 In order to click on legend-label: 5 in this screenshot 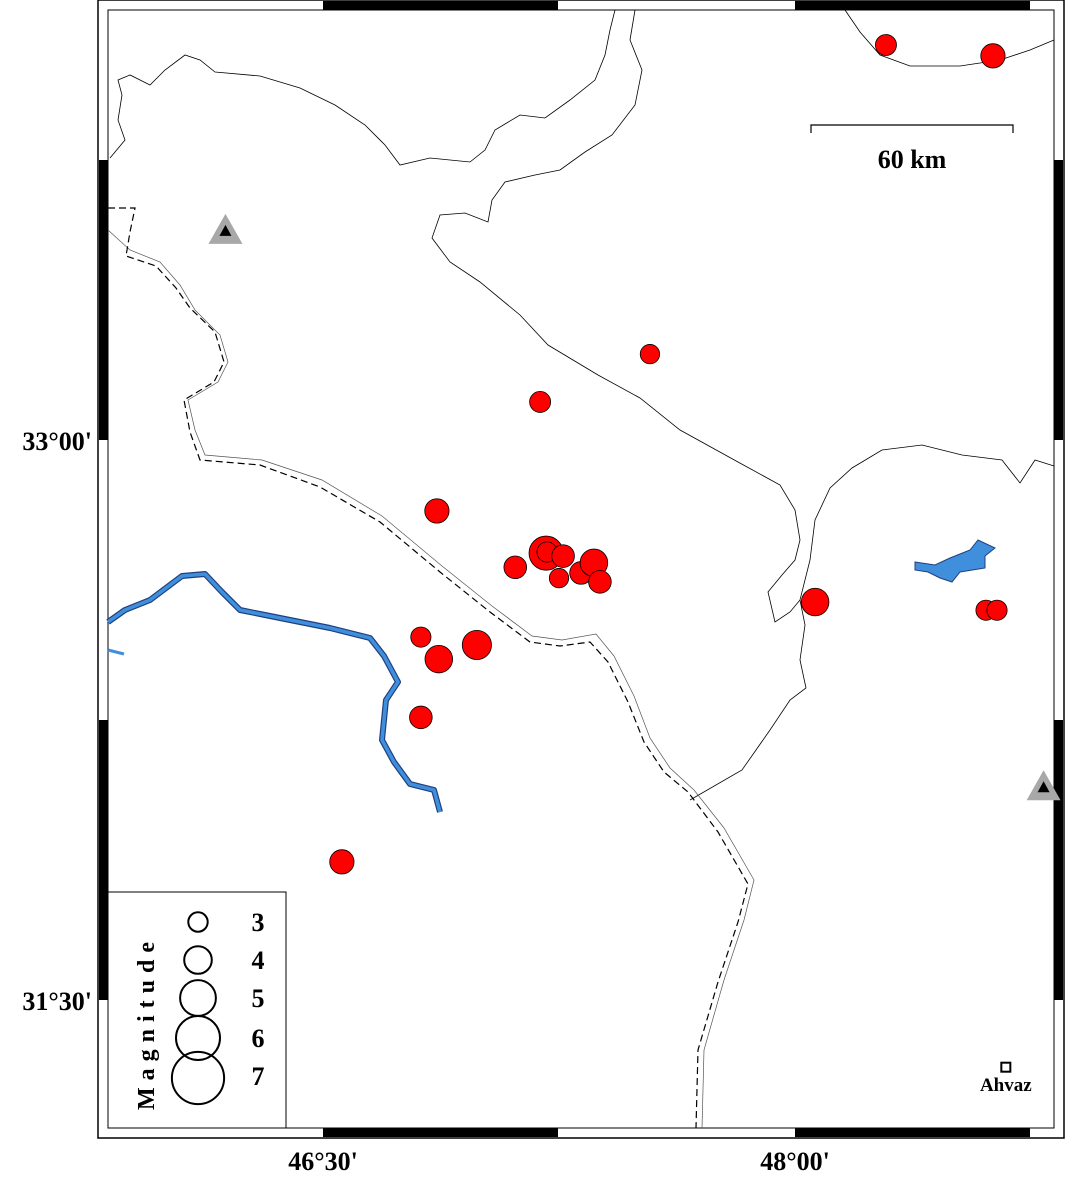, I will do `click(258, 998)`.